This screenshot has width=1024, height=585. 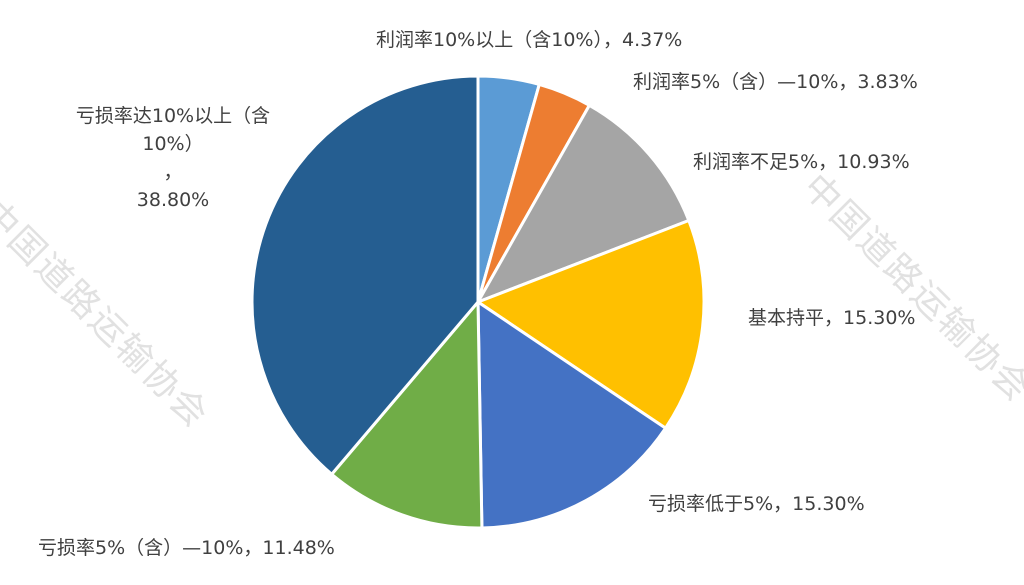 I want to click on slice-value: 11.48%, so click(x=298, y=548).